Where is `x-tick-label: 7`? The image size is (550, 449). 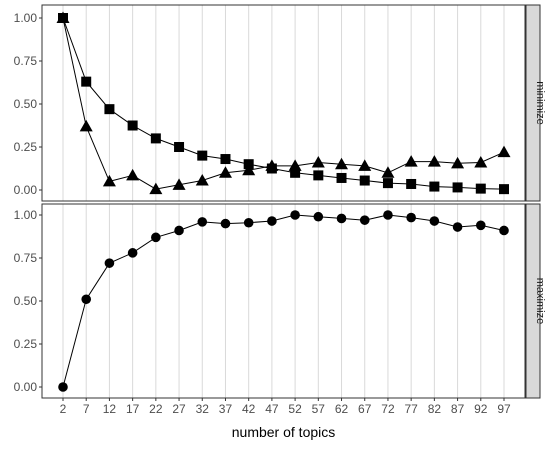 x-tick-label: 7 is located at coordinates (86, 409).